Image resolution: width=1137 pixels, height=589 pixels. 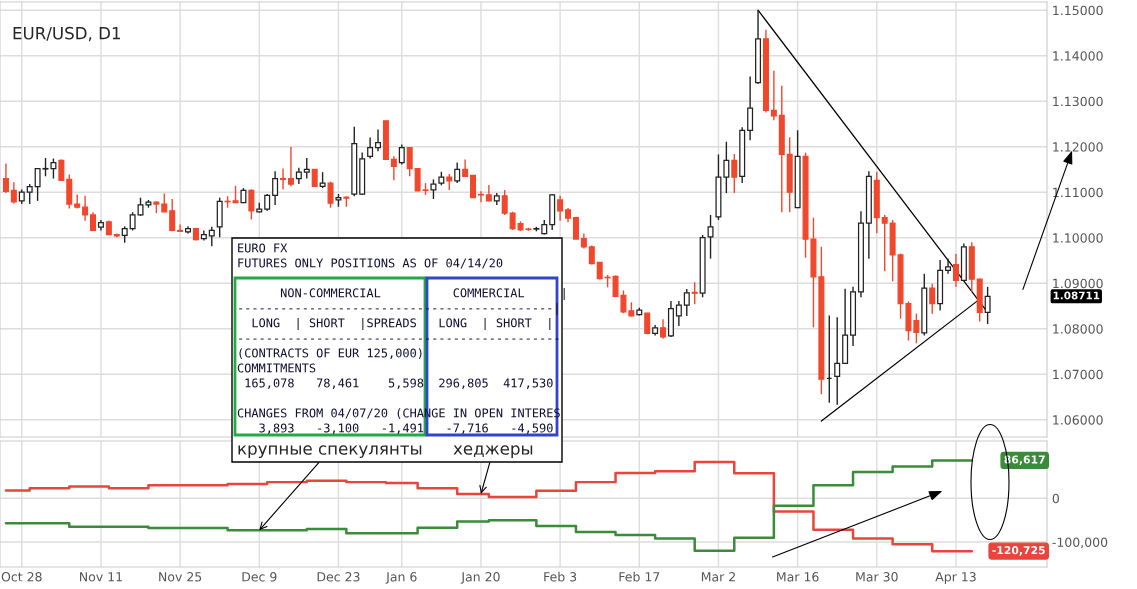 What do you see at coordinates (1078, 329) in the screenshot?
I see `y-tick-label: 1.08000` at bounding box center [1078, 329].